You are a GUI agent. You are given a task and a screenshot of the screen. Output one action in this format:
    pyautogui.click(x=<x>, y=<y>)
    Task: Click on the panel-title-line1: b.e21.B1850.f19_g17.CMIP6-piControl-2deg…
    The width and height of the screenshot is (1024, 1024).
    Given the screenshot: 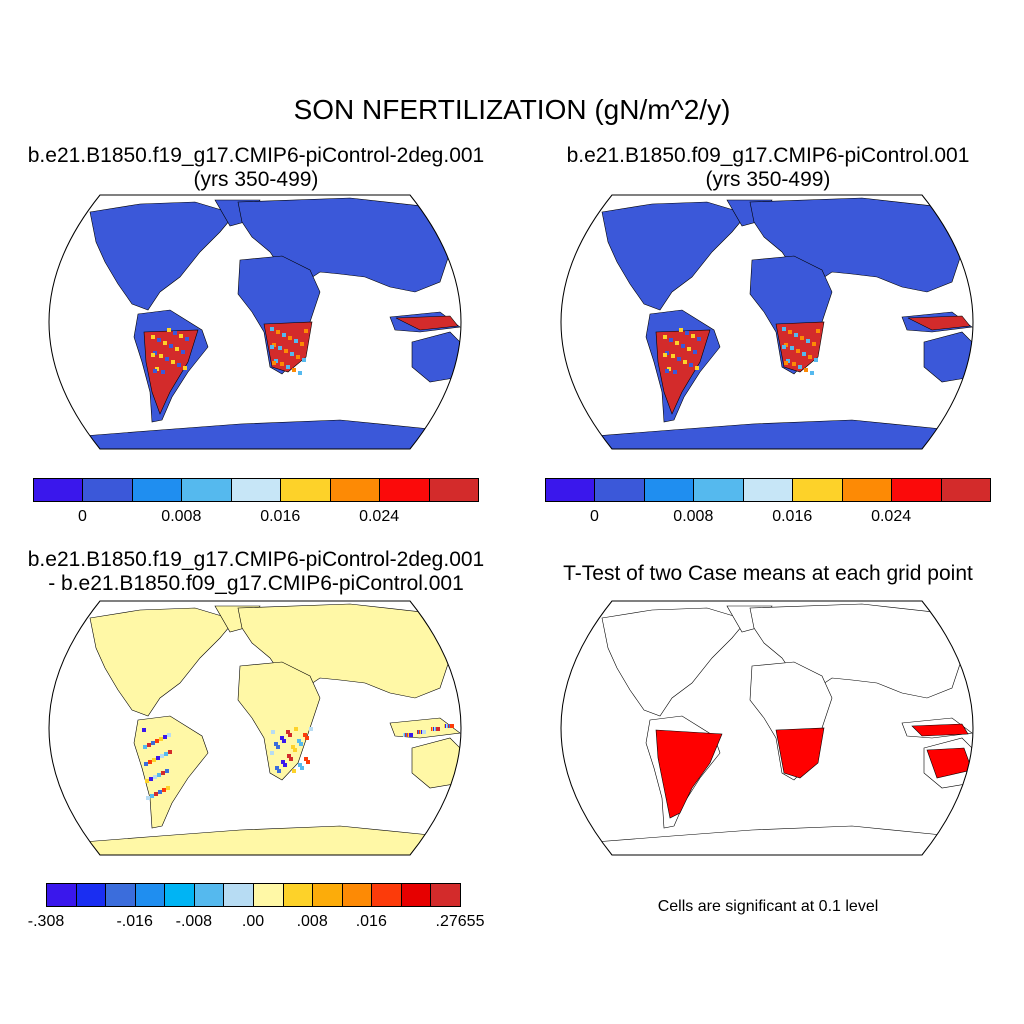 What is the action you would take?
    pyautogui.click(x=256, y=559)
    